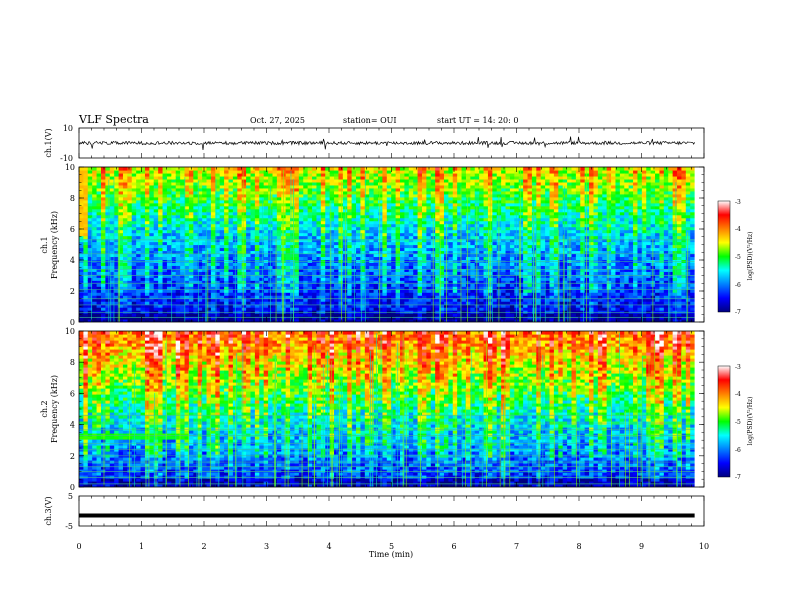  What do you see at coordinates (277, 120) in the screenshot?
I see `date-label: Oct. 27, 2025` at bounding box center [277, 120].